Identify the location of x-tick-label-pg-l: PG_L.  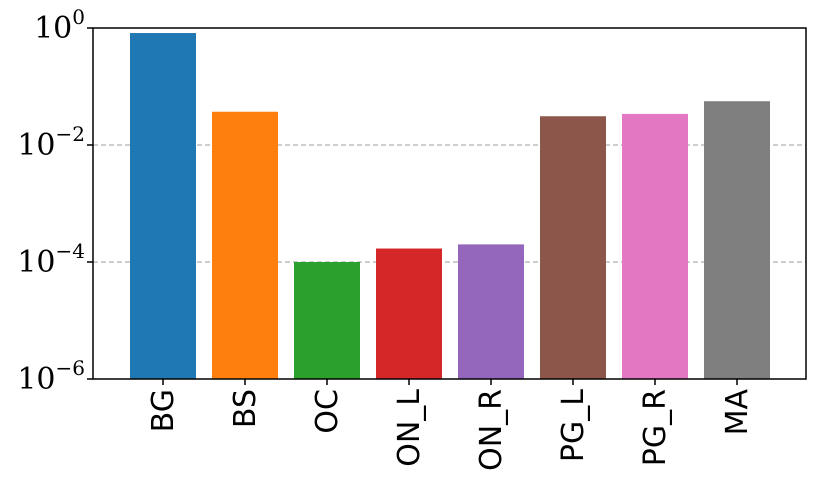
(573, 425).